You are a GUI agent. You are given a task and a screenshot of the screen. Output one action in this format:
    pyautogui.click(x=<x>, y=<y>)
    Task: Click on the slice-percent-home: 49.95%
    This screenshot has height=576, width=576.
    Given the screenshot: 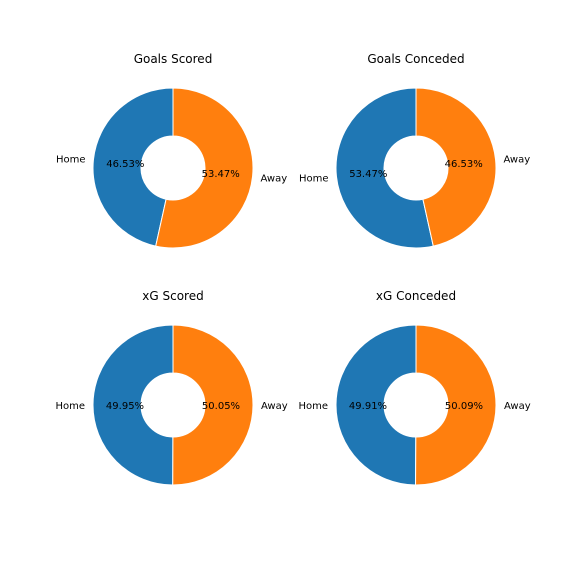 What is the action you would take?
    pyautogui.click(x=125, y=406)
    